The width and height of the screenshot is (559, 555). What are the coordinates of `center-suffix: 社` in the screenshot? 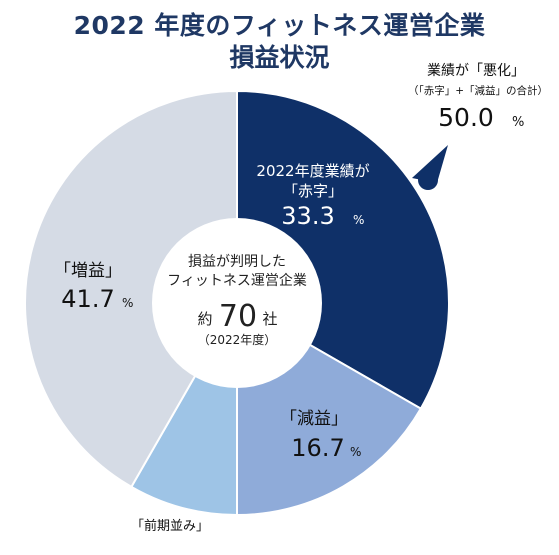 It's located at (269, 319).